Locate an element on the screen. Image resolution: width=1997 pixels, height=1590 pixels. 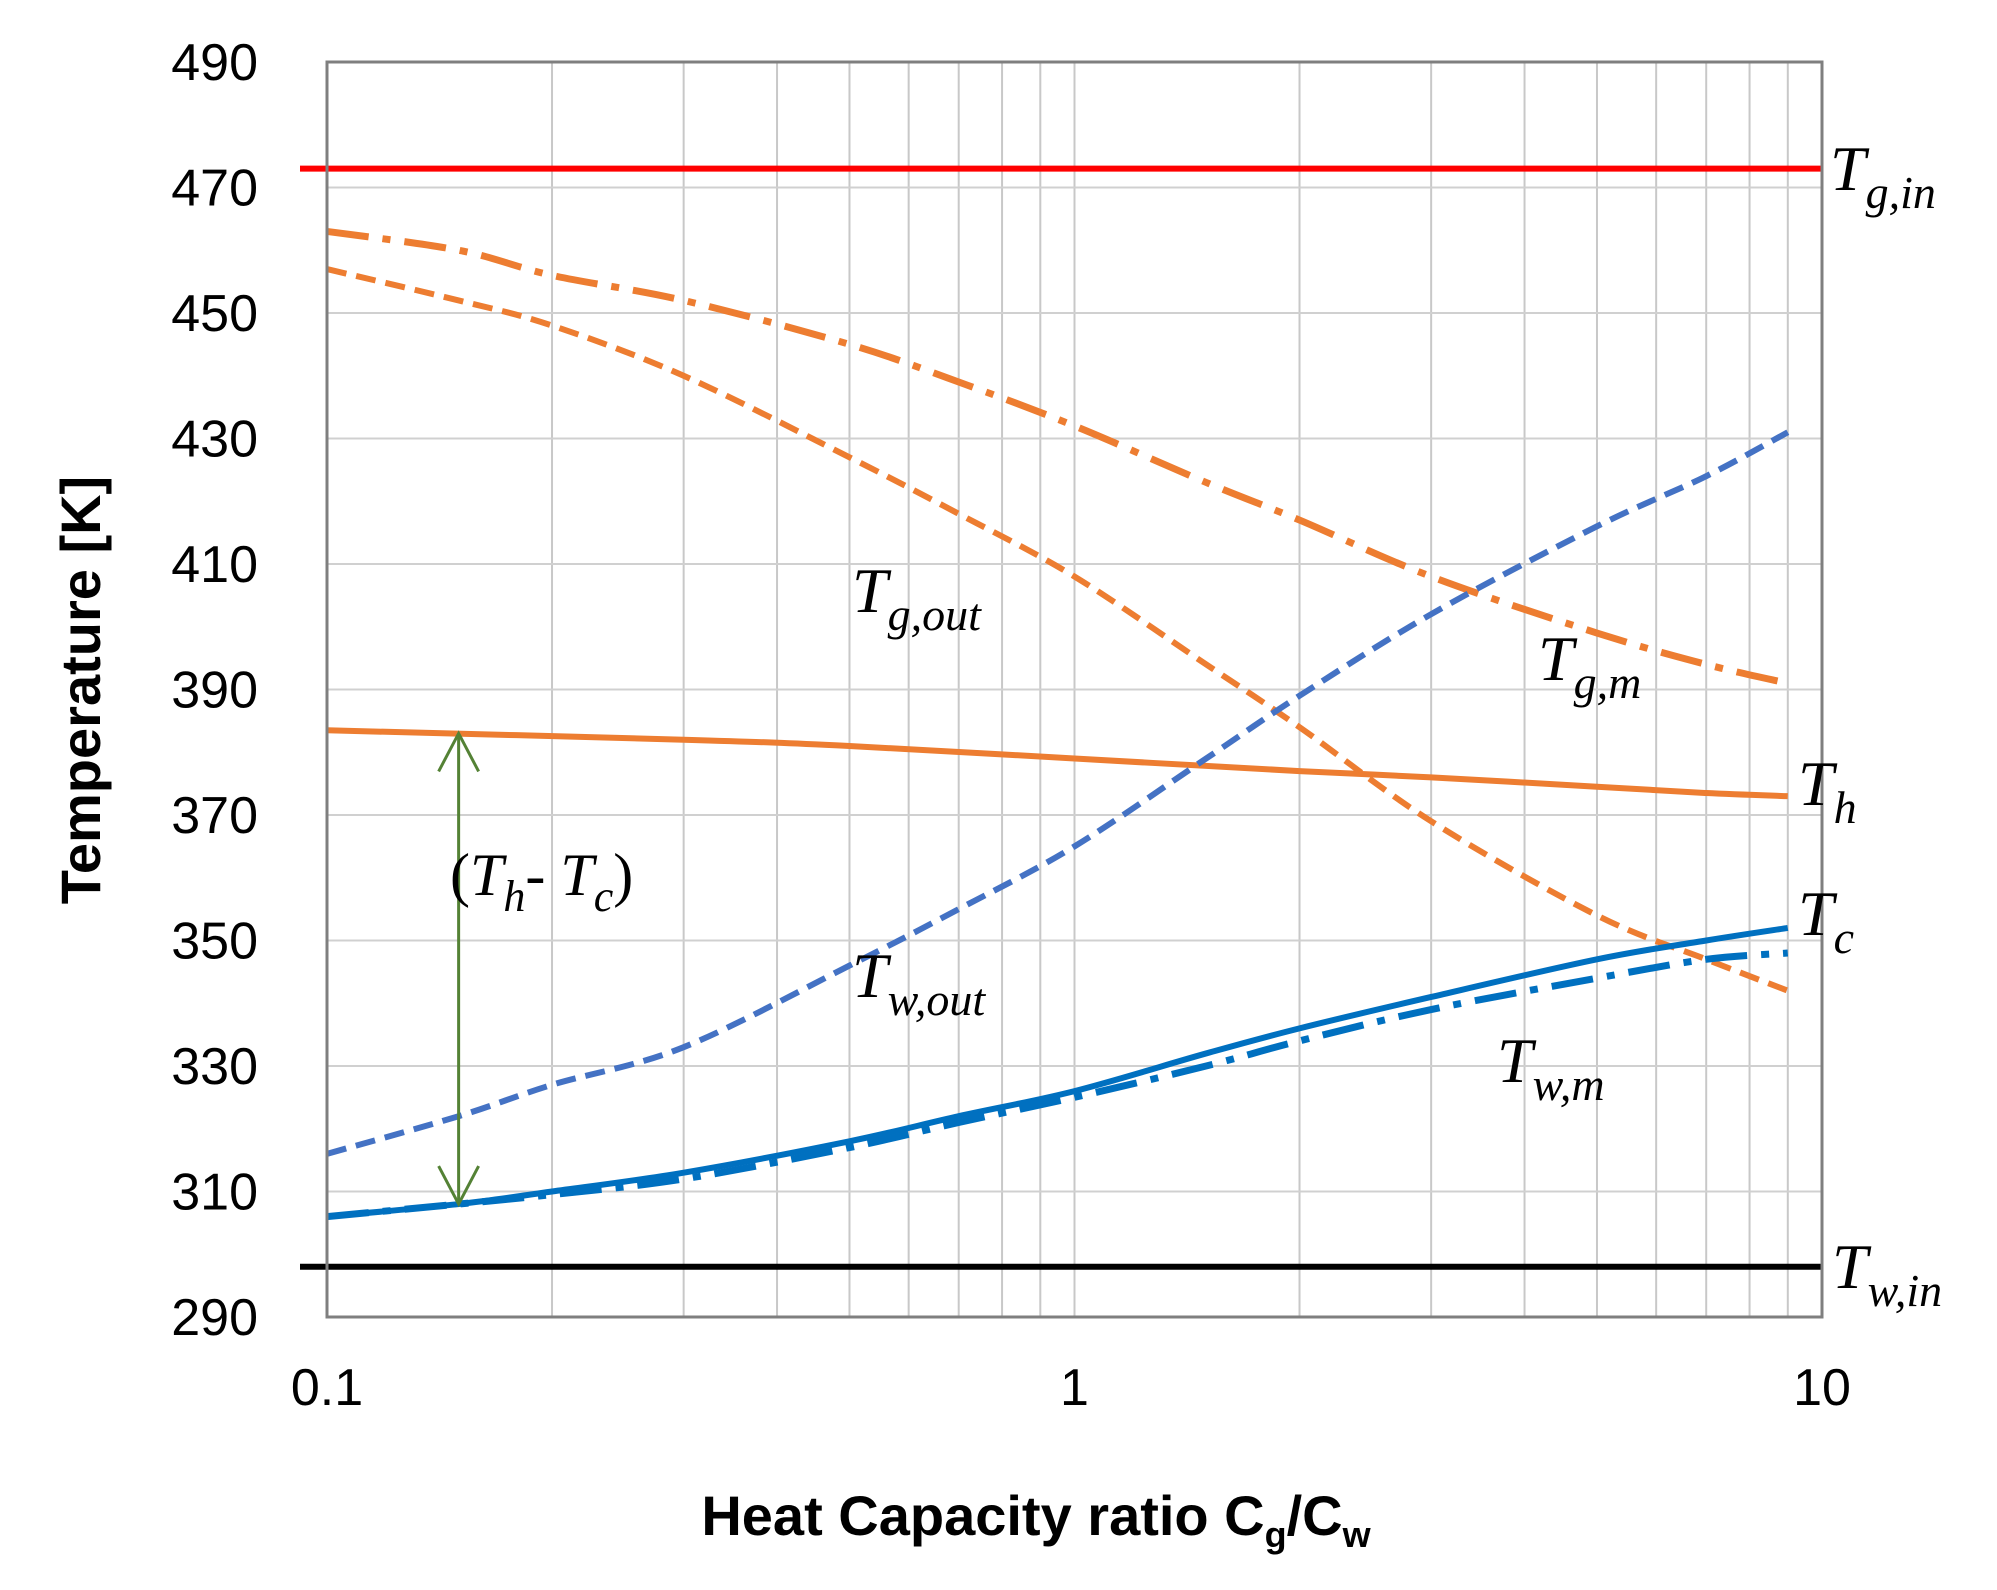
y-tick-label: 430 is located at coordinates (214, 440).